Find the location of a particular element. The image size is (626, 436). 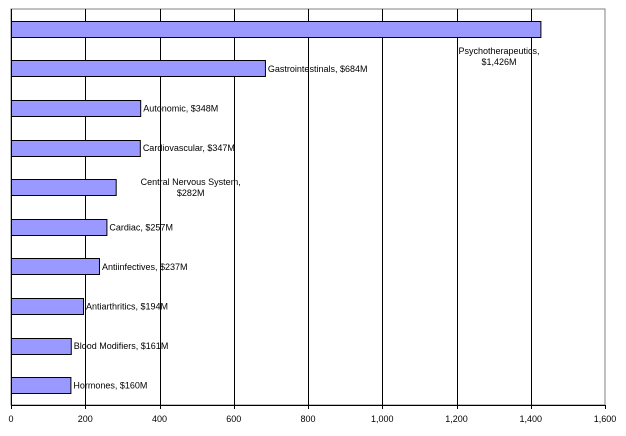

bar-gastrointestinals is located at coordinates (138, 68).